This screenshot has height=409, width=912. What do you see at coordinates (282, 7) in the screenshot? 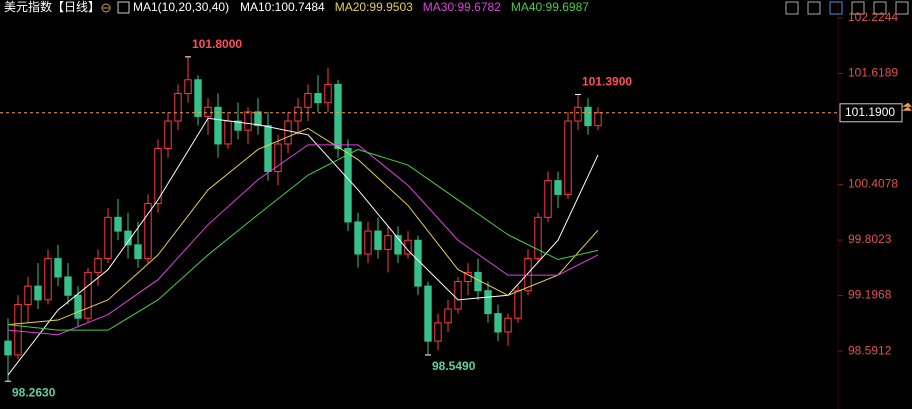
I see `legend-entry: MA10:100.7484` at bounding box center [282, 7].